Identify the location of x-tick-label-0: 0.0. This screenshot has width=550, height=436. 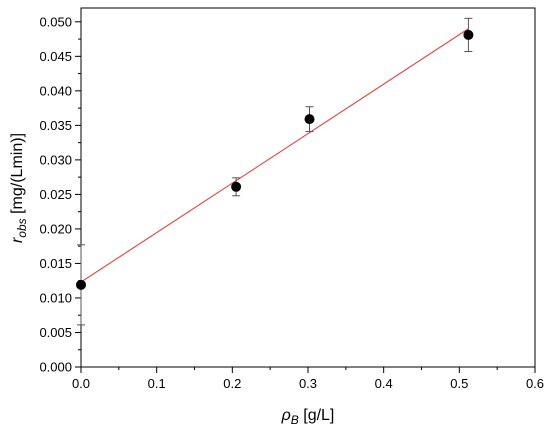
(81, 383).